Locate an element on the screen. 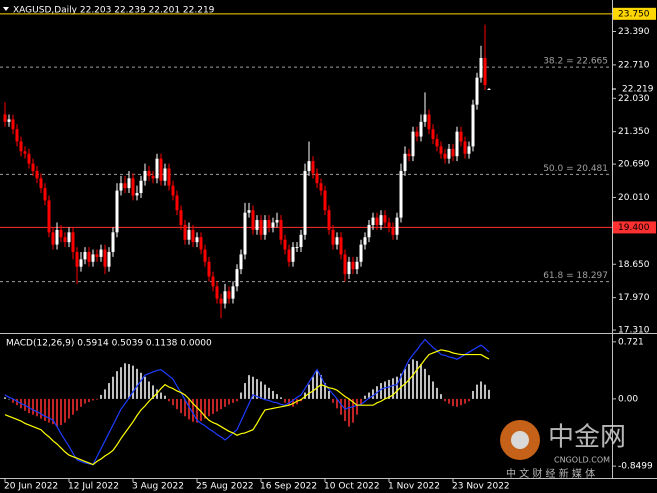 This screenshot has width=657, height=493. fib-label: 50.0 = 20.481 is located at coordinates (575, 169).